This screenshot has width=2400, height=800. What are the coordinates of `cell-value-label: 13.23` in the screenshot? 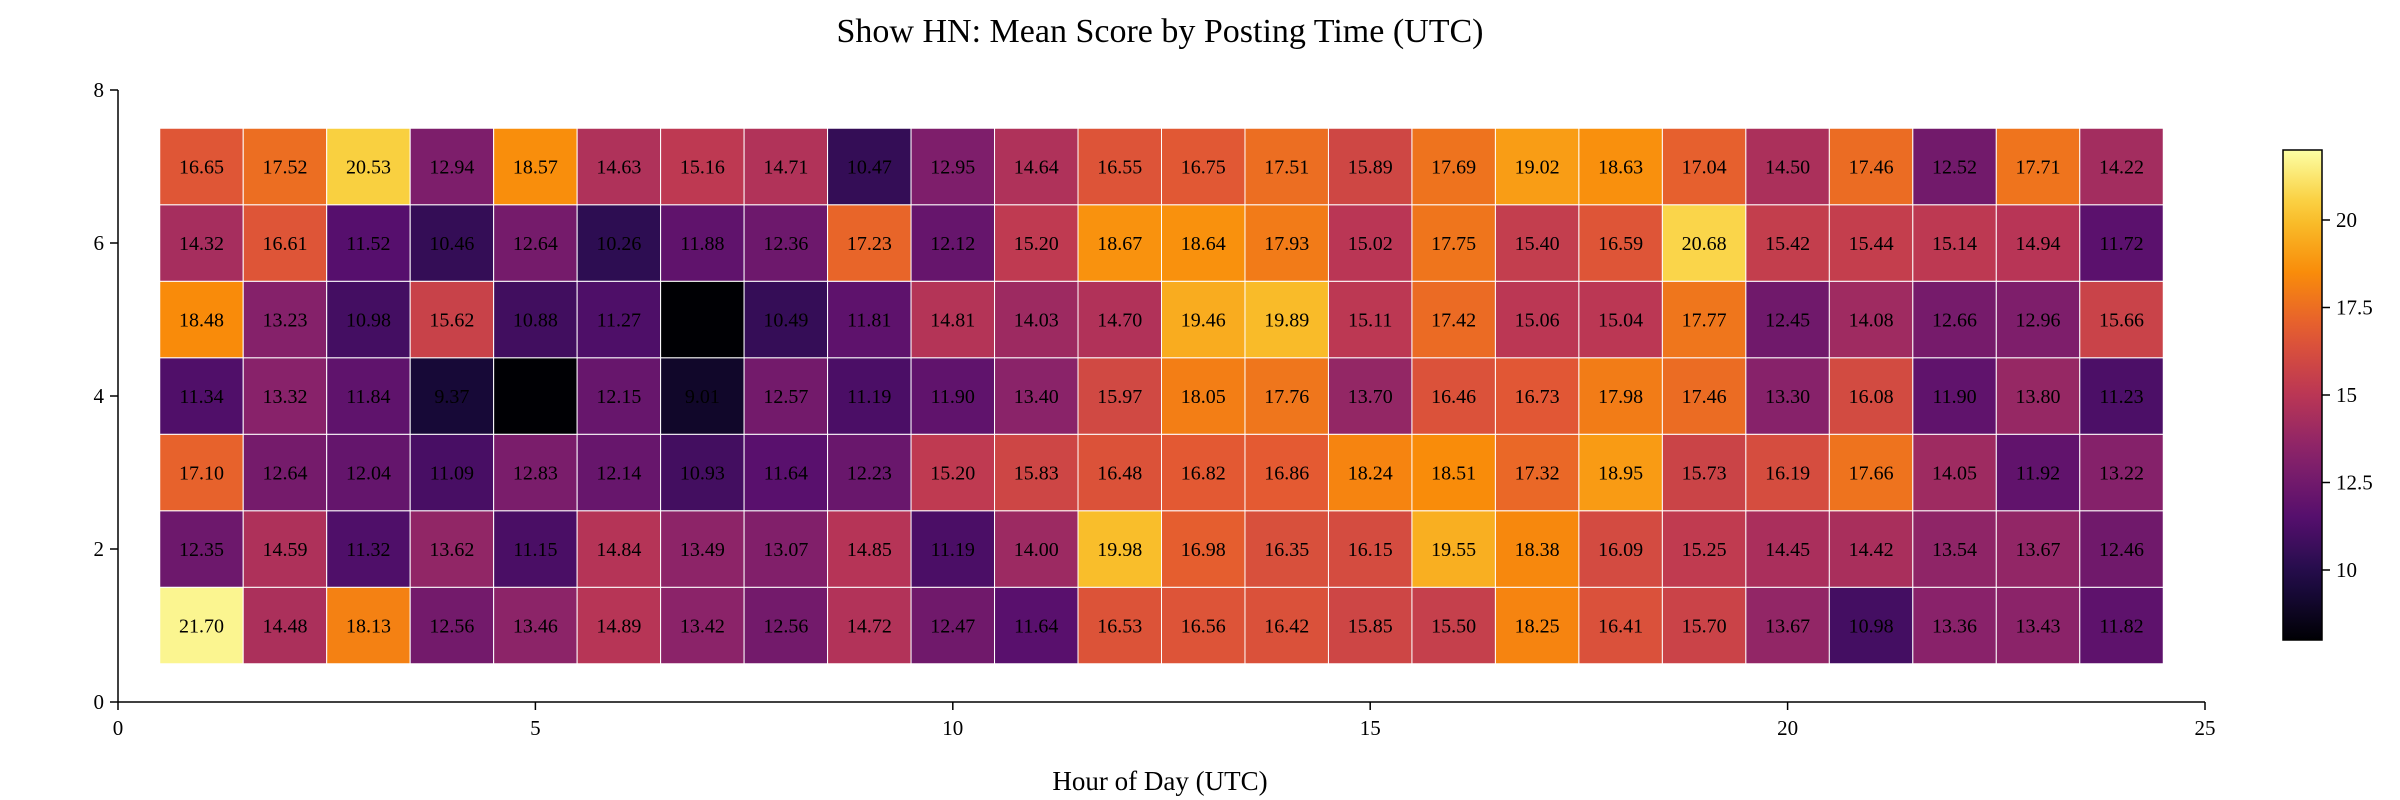 It's located at (284, 321).